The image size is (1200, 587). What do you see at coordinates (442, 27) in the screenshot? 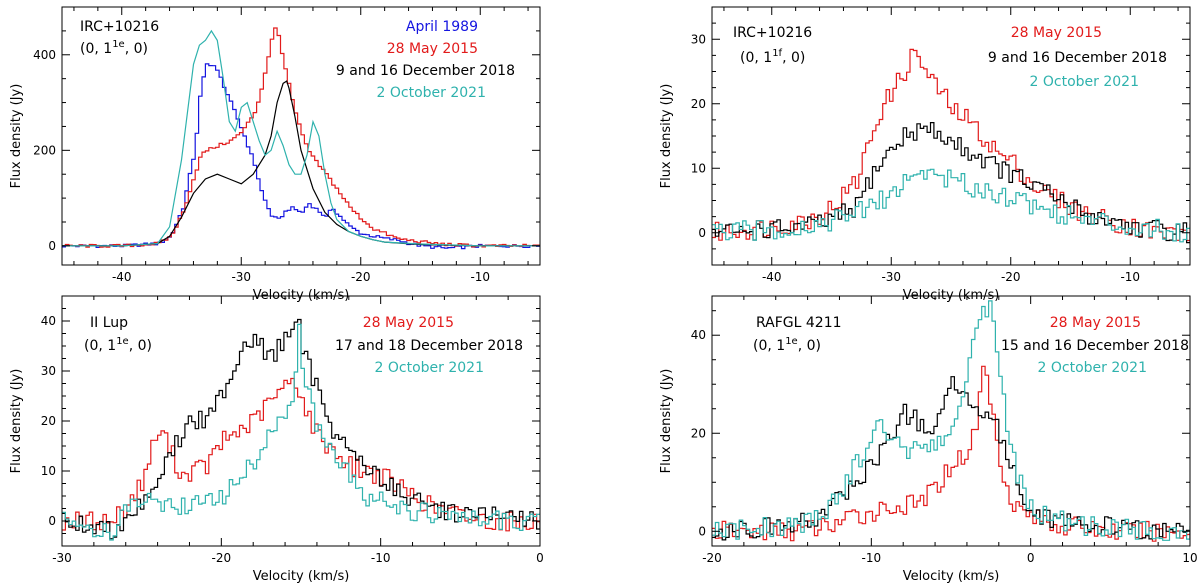
I see `legend-entry-april-1989: April 1989` at bounding box center [442, 27].